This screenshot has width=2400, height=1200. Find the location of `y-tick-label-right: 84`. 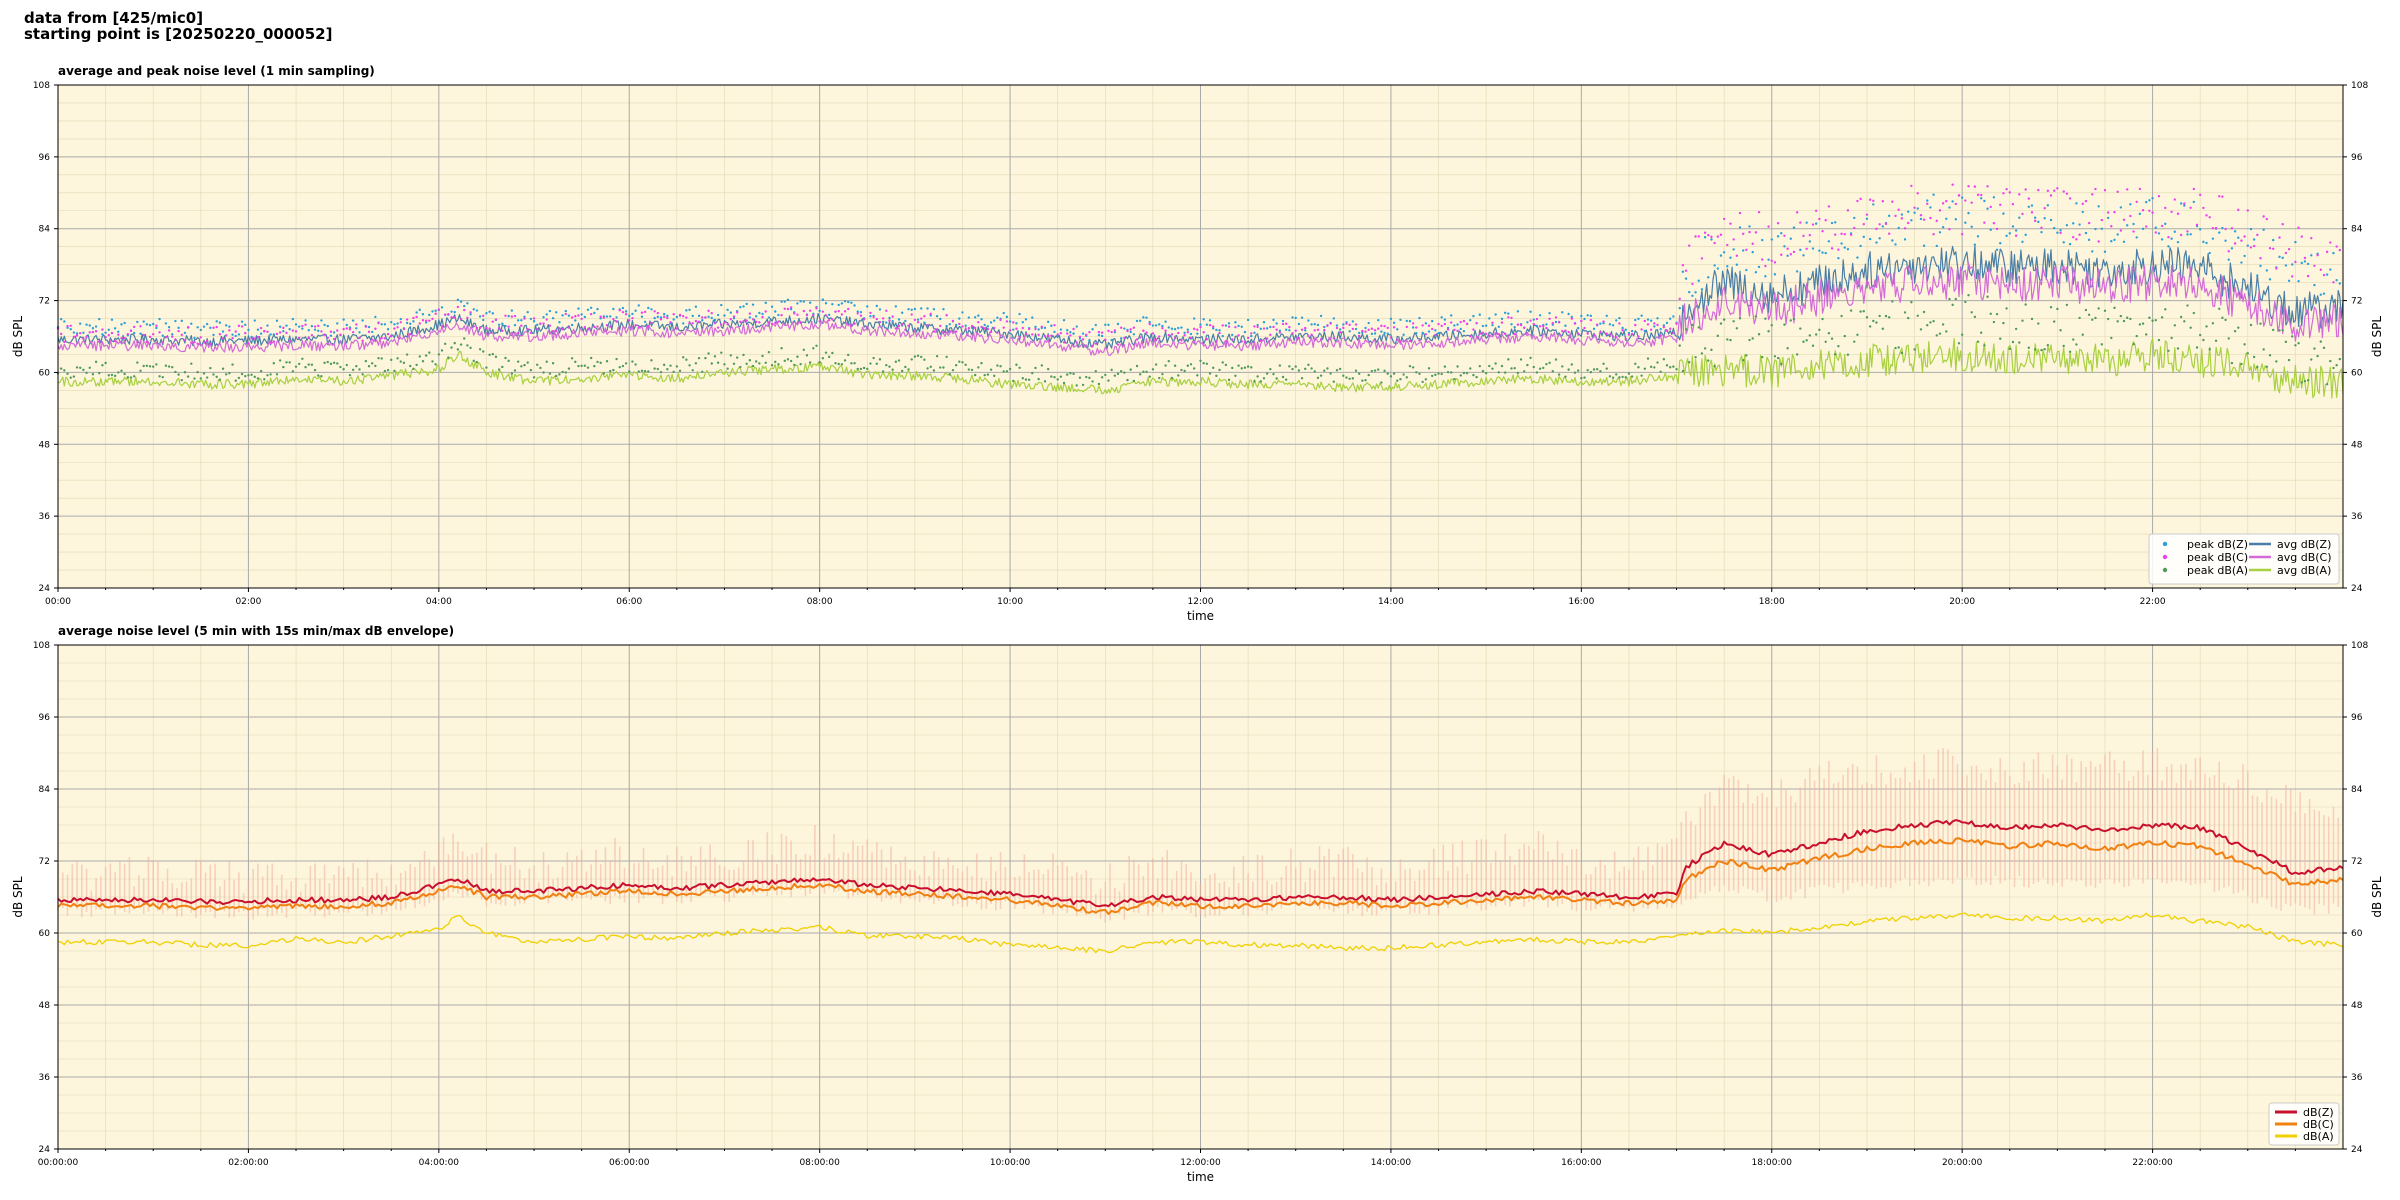

y-tick-label-right: 84 is located at coordinates (2357, 230).